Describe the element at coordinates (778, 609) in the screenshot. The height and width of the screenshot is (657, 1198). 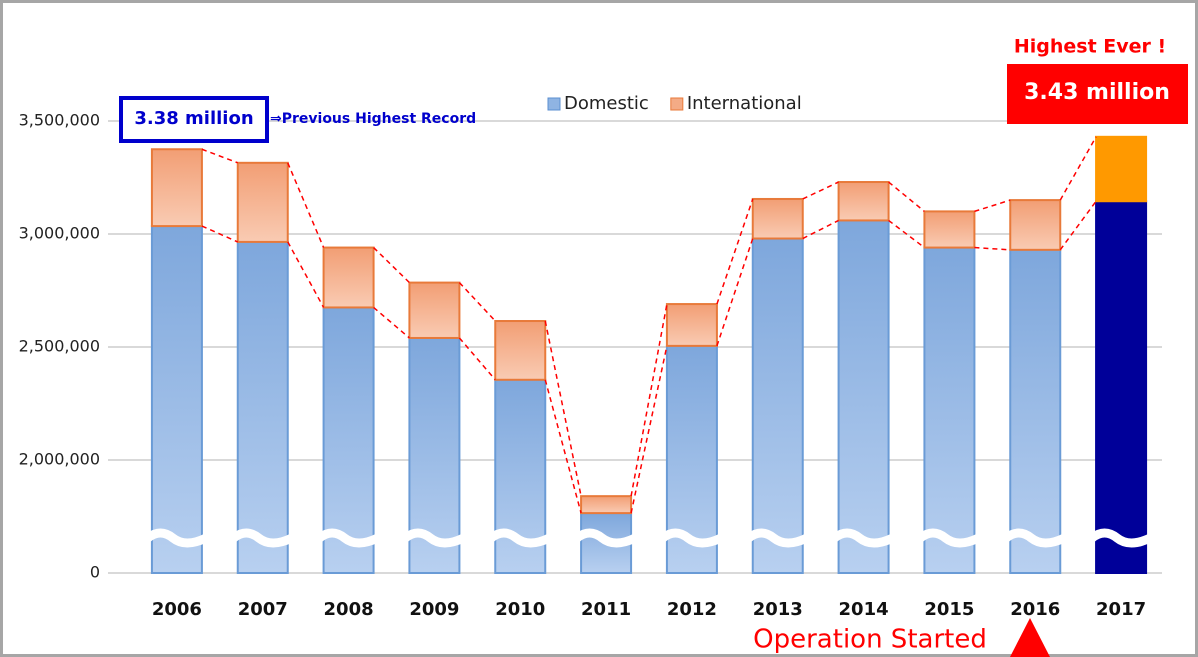
I see `x-tick-label: 2013` at that location.